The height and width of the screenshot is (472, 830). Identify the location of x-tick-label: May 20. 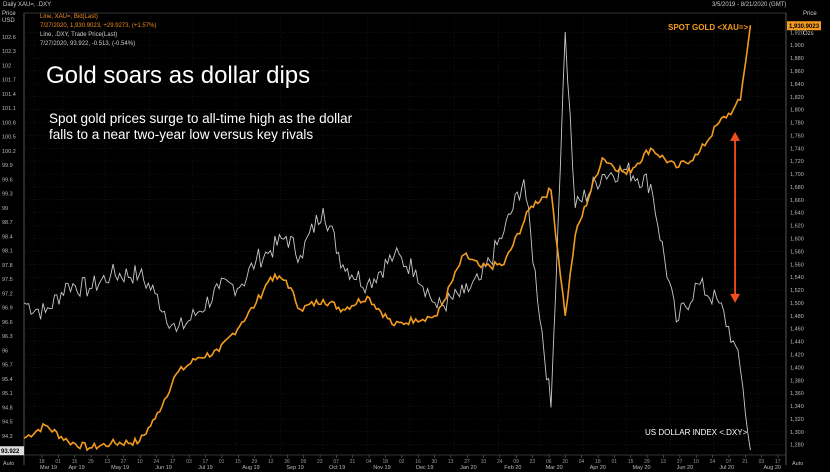
(641, 468).